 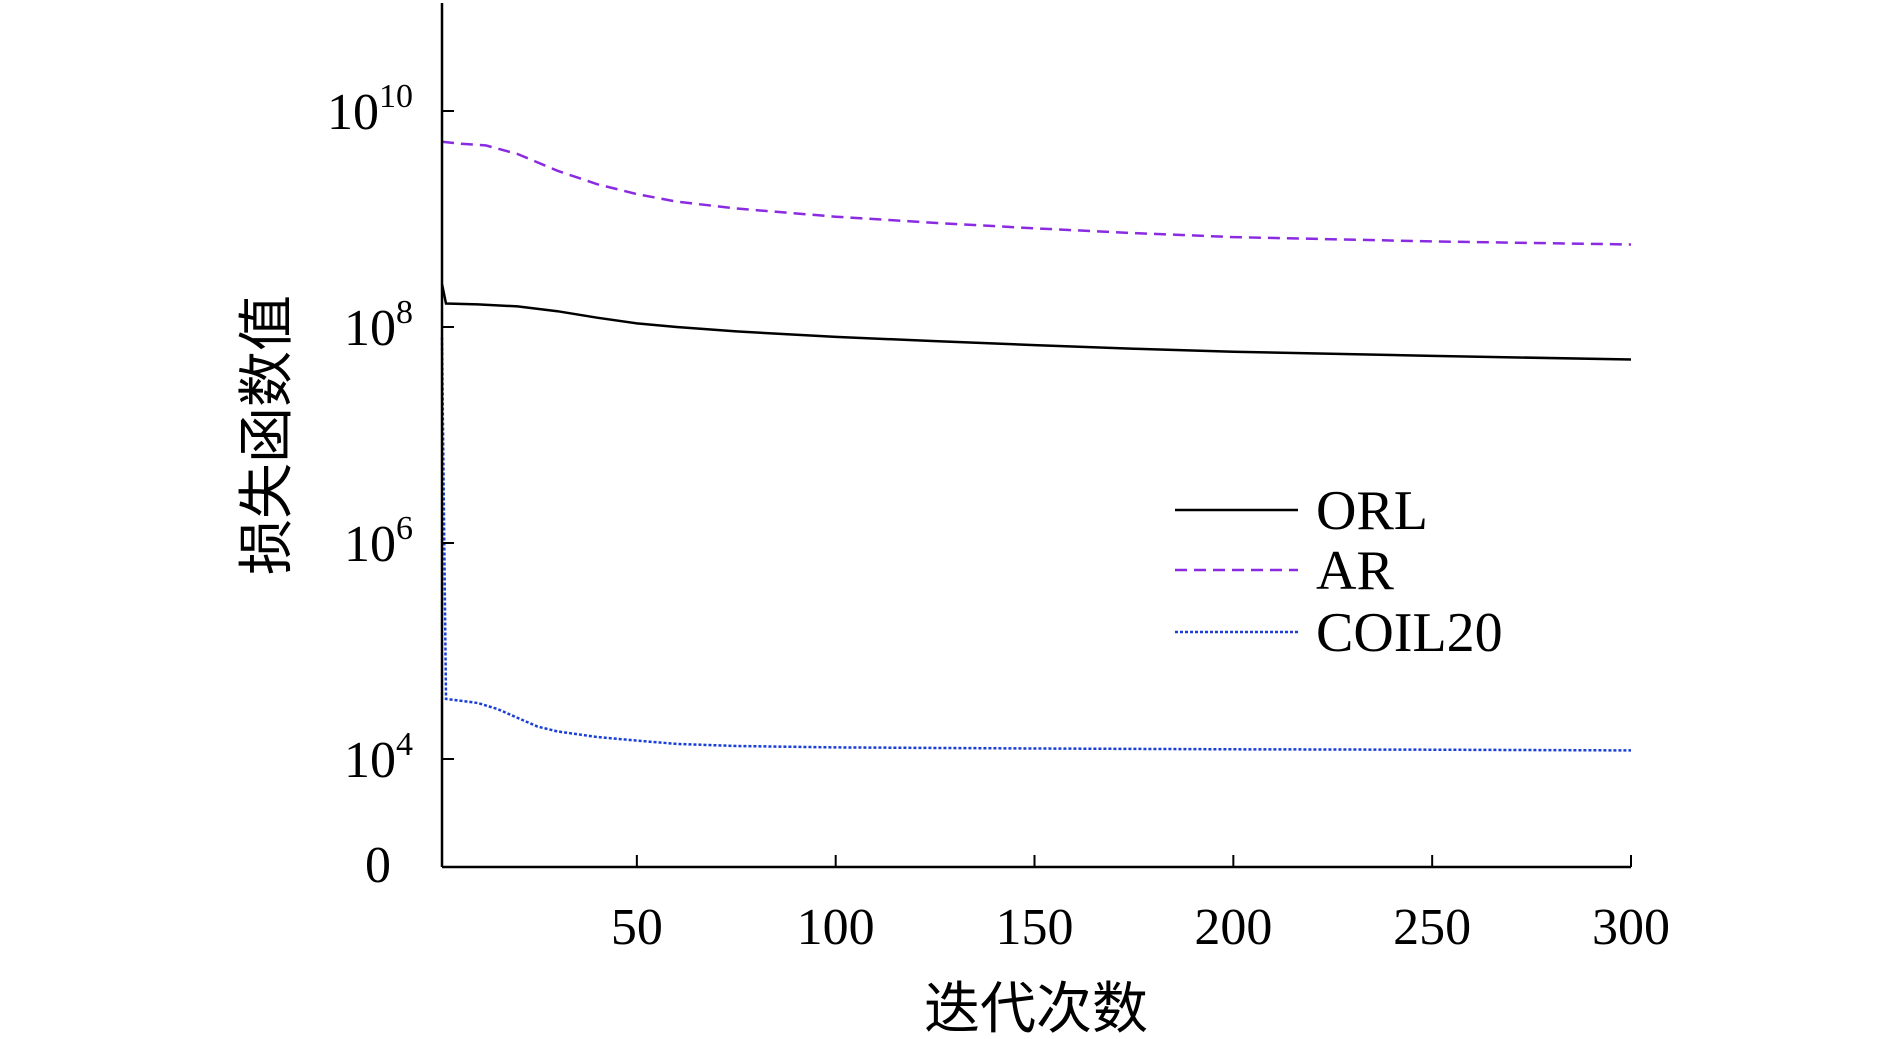 What do you see at coordinates (1035, 927) in the screenshot?
I see `x-tick-label: 150` at bounding box center [1035, 927].